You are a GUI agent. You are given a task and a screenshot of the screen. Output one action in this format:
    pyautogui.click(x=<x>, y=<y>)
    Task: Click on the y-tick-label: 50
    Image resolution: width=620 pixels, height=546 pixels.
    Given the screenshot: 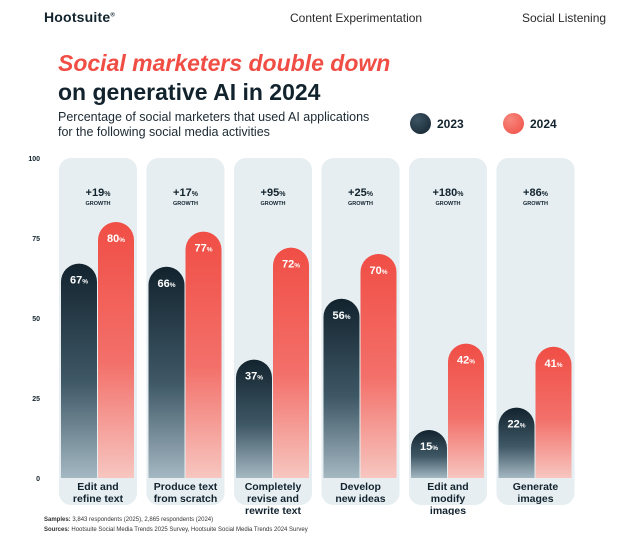 What is the action you would take?
    pyautogui.click(x=36, y=319)
    